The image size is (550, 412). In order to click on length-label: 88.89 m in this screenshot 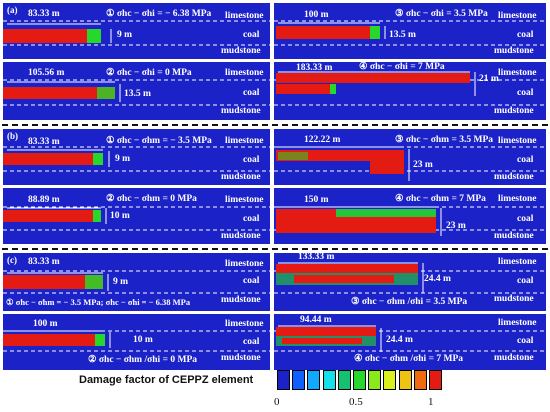, I will do `click(44, 200)`.